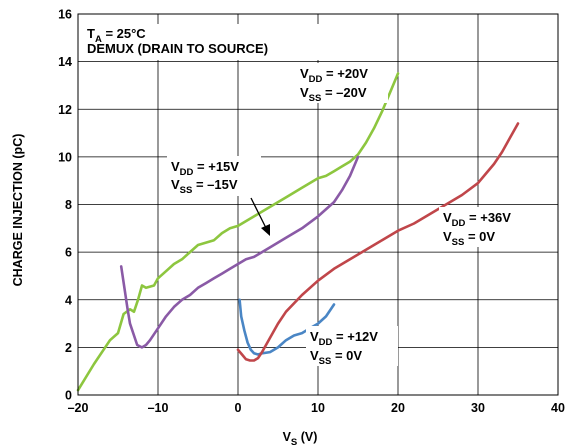  Describe the element at coordinates (116, 35) in the screenshot. I see `conditions-temperature: TA = 25°C` at that location.